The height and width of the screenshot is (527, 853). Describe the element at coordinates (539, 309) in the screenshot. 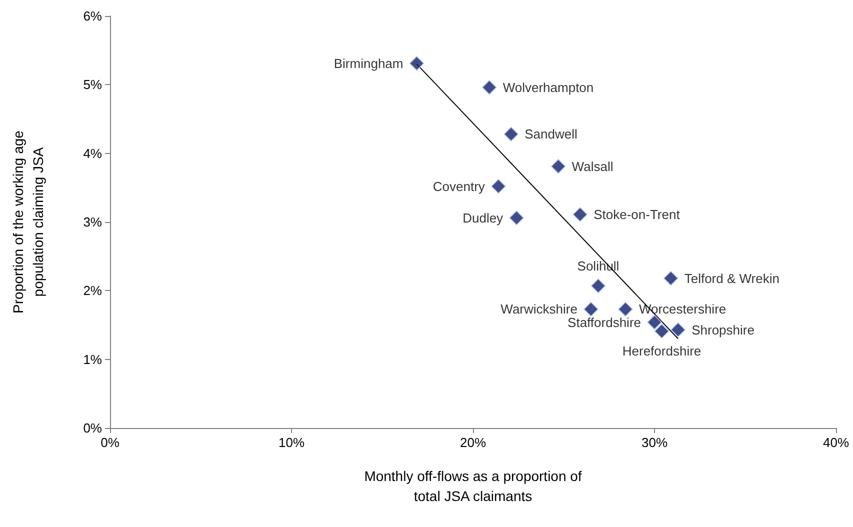

I see `series-label: Warwickshire` at that location.